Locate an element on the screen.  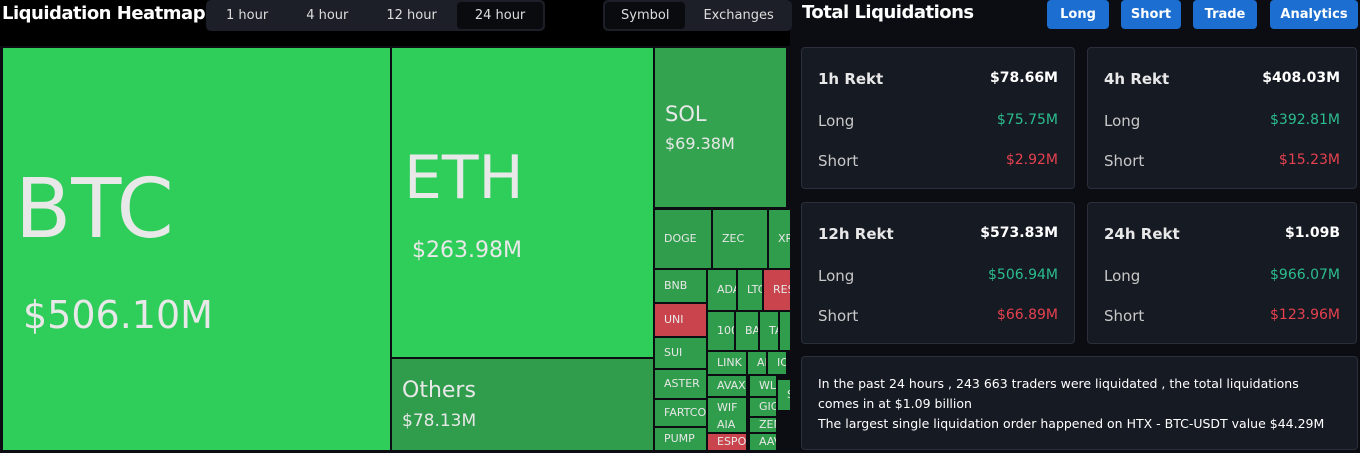
rekt-card: 24h Rekt $1.09B Long $966.07M Short $123.96M is located at coordinates (1222, 273).